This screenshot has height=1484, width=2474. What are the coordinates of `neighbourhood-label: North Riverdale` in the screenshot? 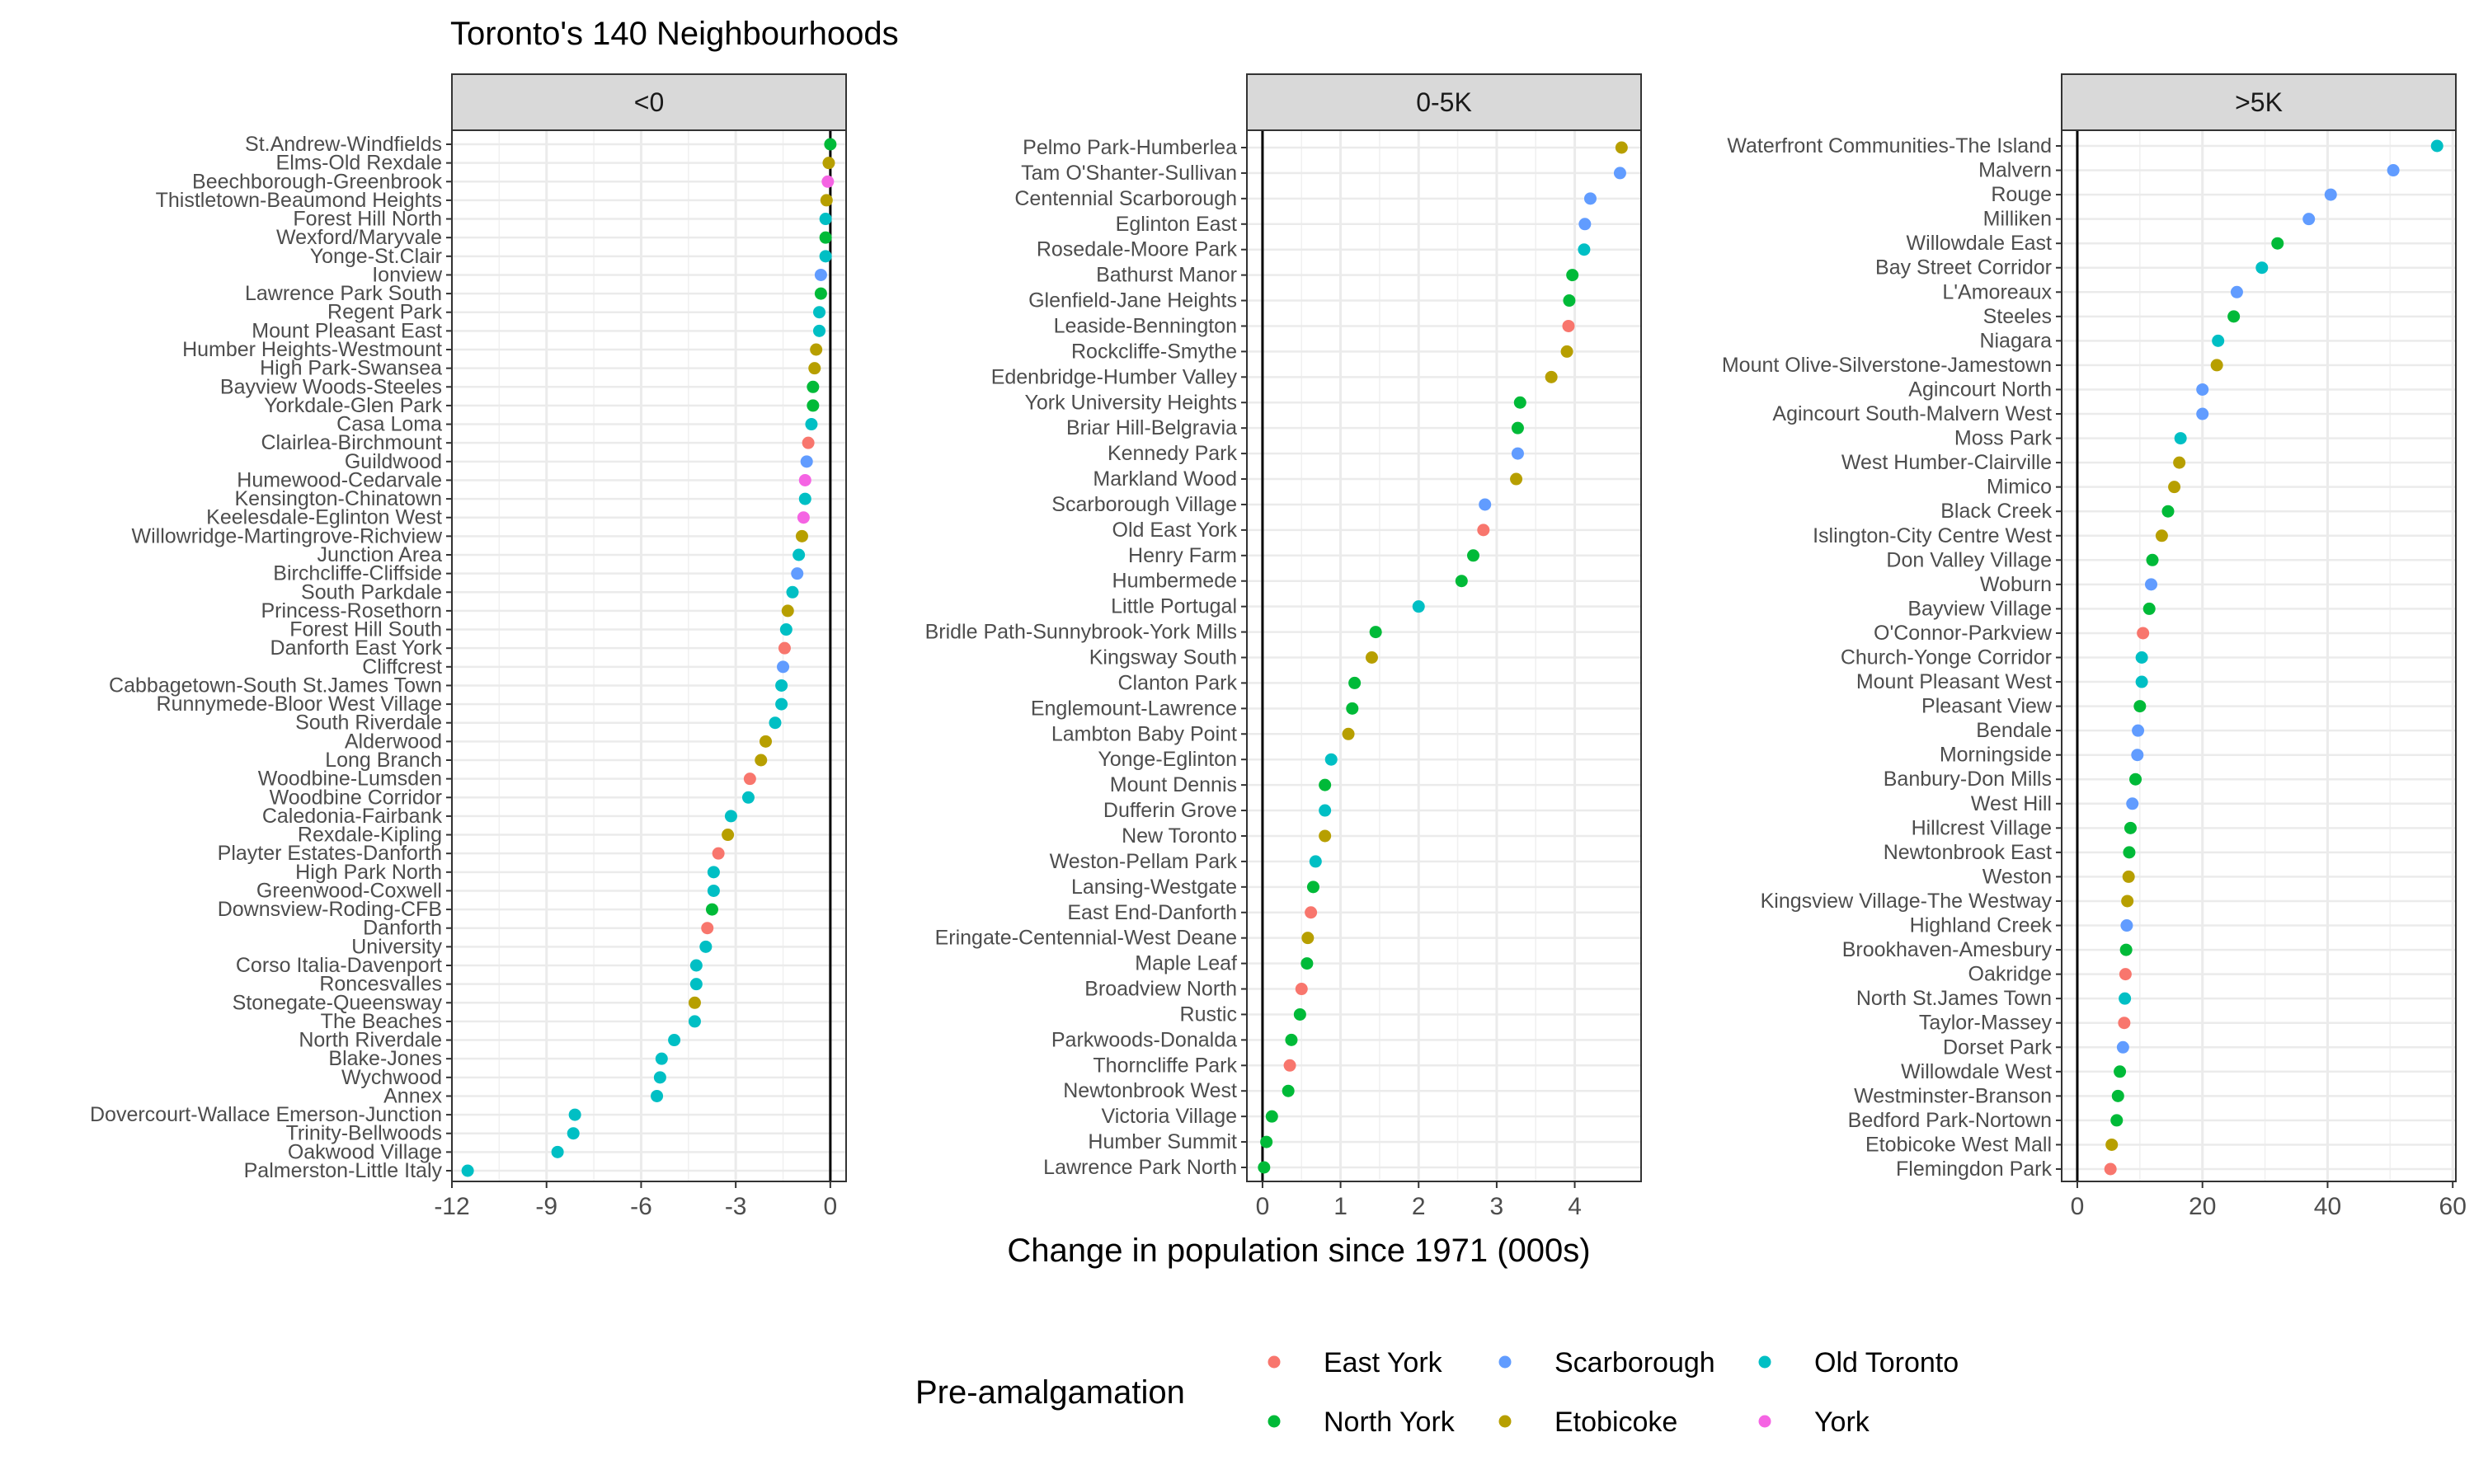 It's located at (370, 1040).